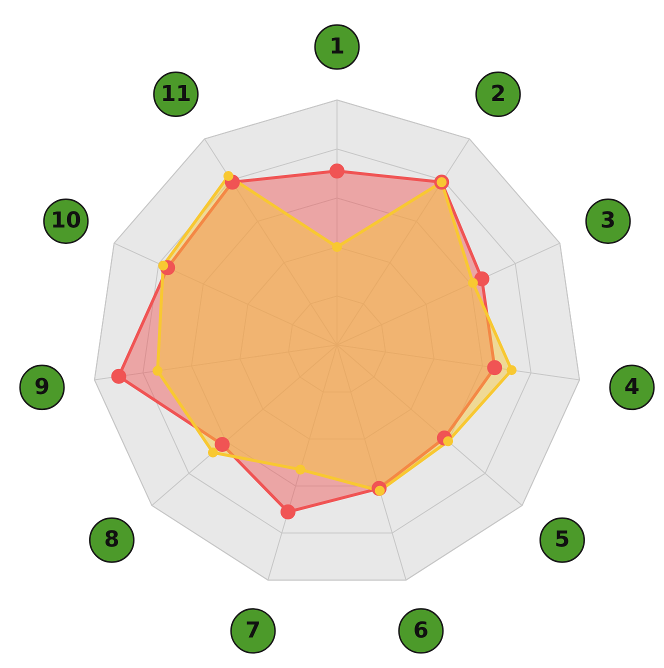 This screenshot has width=664, height=668. Describe the element at coordinates (632, 387) in the screenshot. I see `spoke-label: 4` at that location.